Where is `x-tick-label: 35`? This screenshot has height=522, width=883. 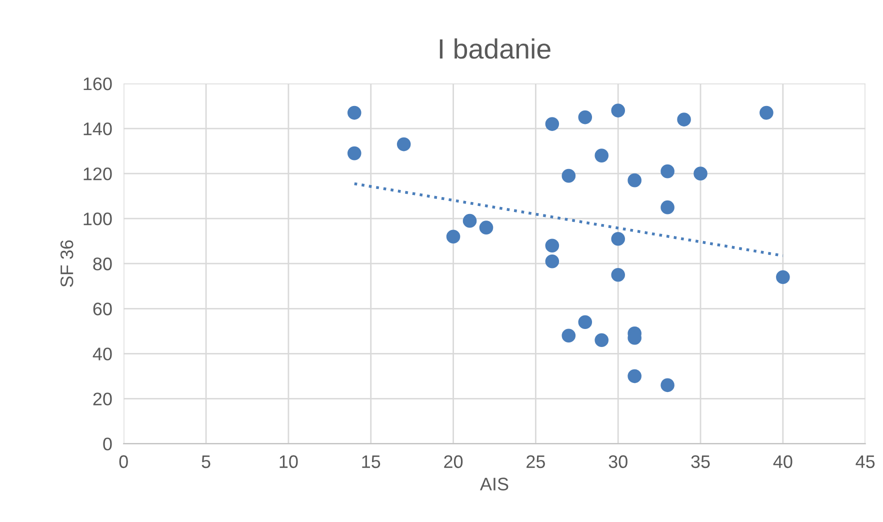 x-tick-label: 35 is located at coordinates (700, 461).